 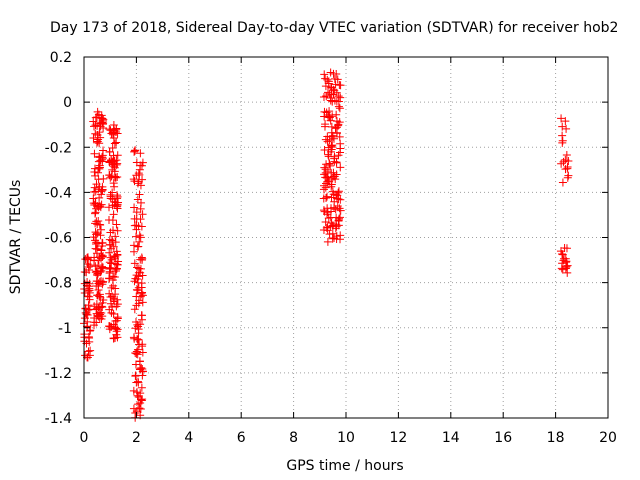 I want to click on y-axis-label: SDTVAR / TECUs, so click(x=16, y=237).